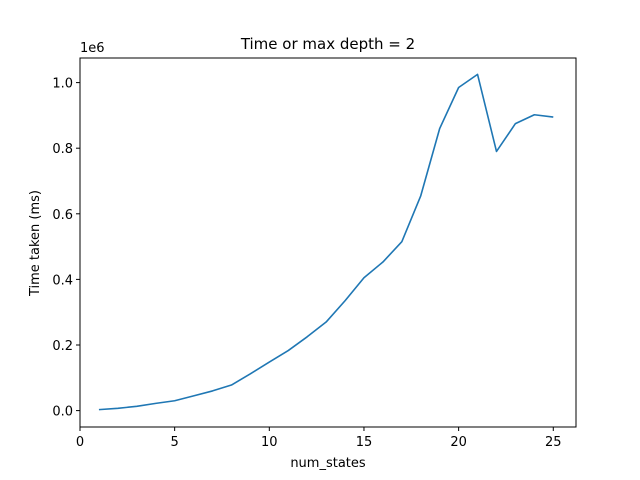 Image resolution: width=640 pixels, height=480 pixels. I want to click on chart-title: Time or max depth = 2, so click(327, 44).